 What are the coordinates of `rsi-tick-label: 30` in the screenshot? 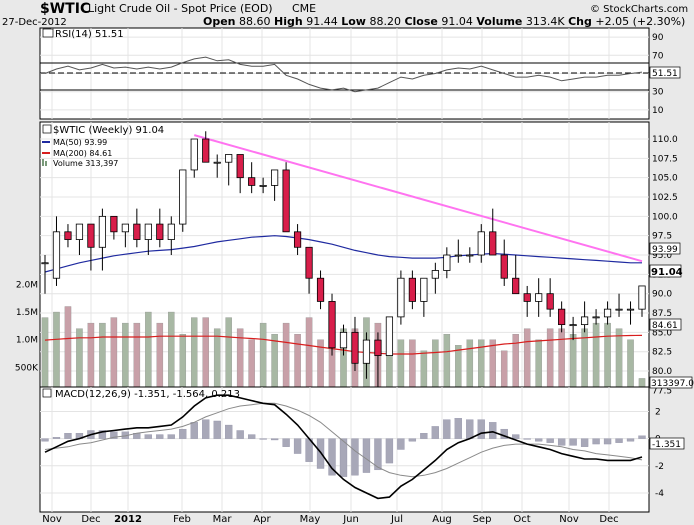 It's located at (658, 93).